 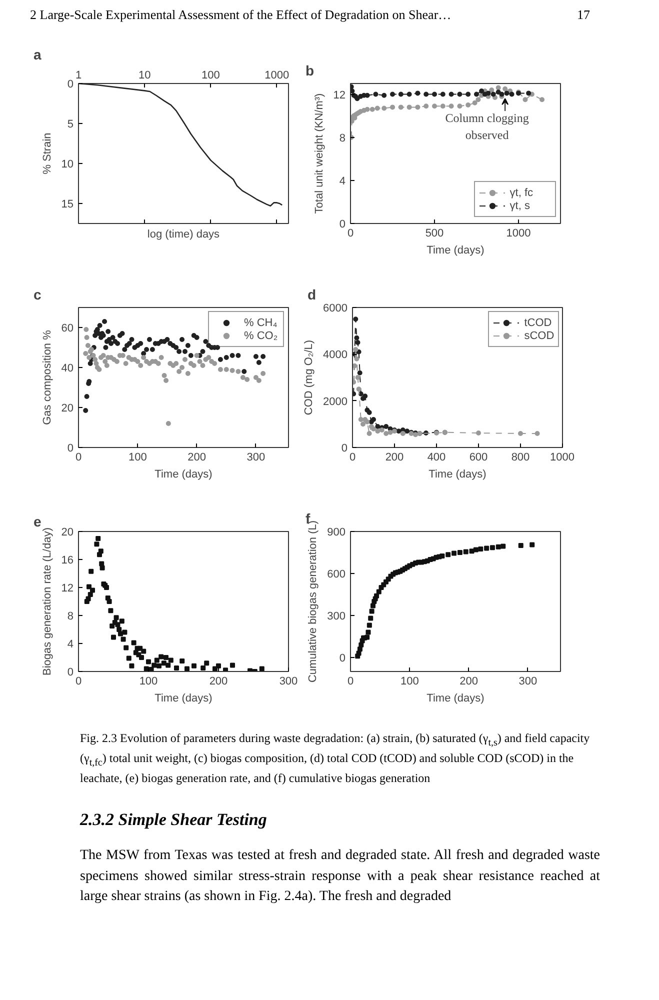 I want to click on y-tick-label: 900, so click(x=336, y=532).